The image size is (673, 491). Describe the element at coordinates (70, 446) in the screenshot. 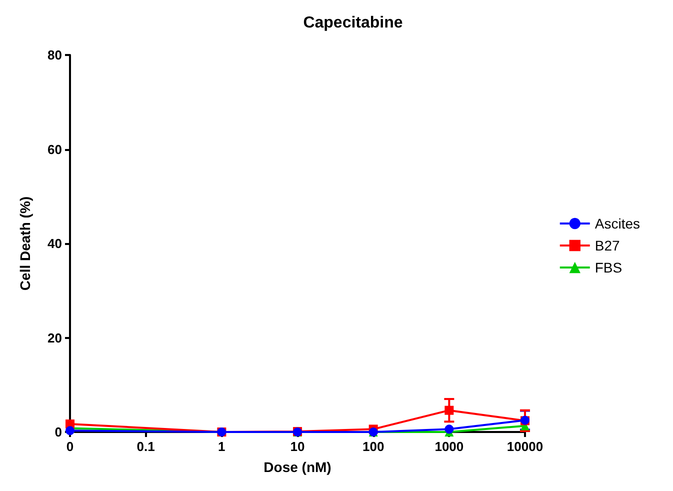

I see `x-tick-label: 0` at that location.